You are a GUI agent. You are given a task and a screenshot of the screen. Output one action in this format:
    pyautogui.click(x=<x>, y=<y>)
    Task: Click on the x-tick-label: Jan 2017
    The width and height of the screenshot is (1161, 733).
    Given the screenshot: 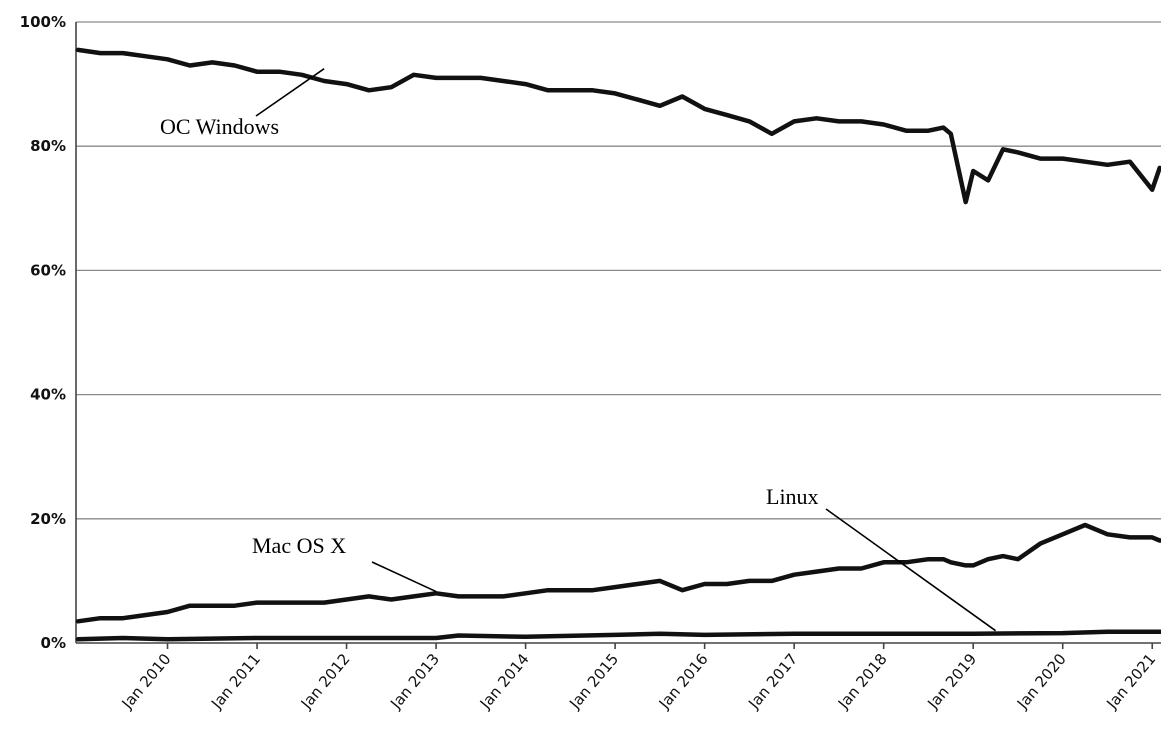 What is the action you would take?
    pyautogui.click(x=772, y=681)
    